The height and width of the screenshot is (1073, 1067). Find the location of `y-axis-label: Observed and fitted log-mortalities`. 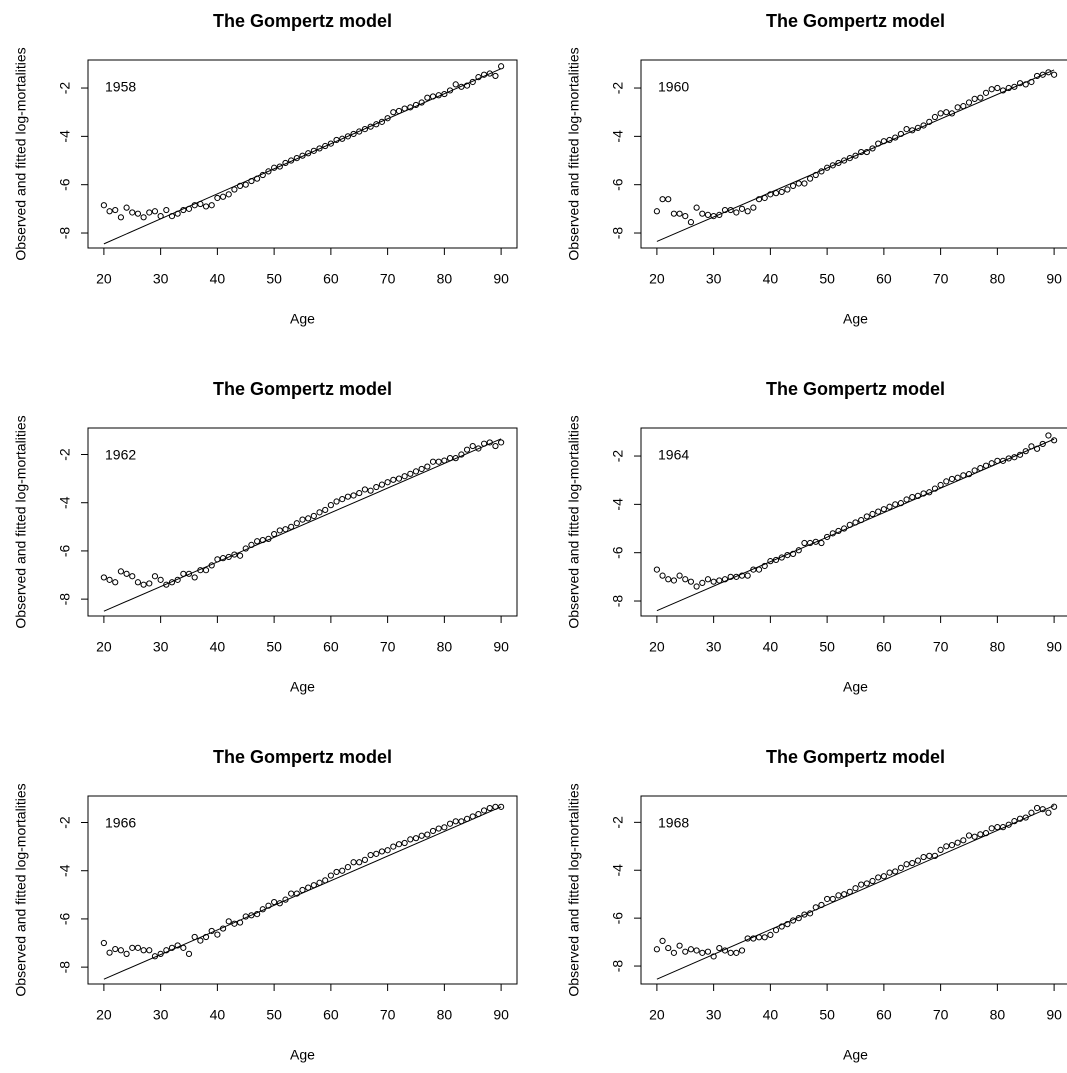

y-axis-label: Observed and fitted log-mortalities is located at coordinates (21, 153).